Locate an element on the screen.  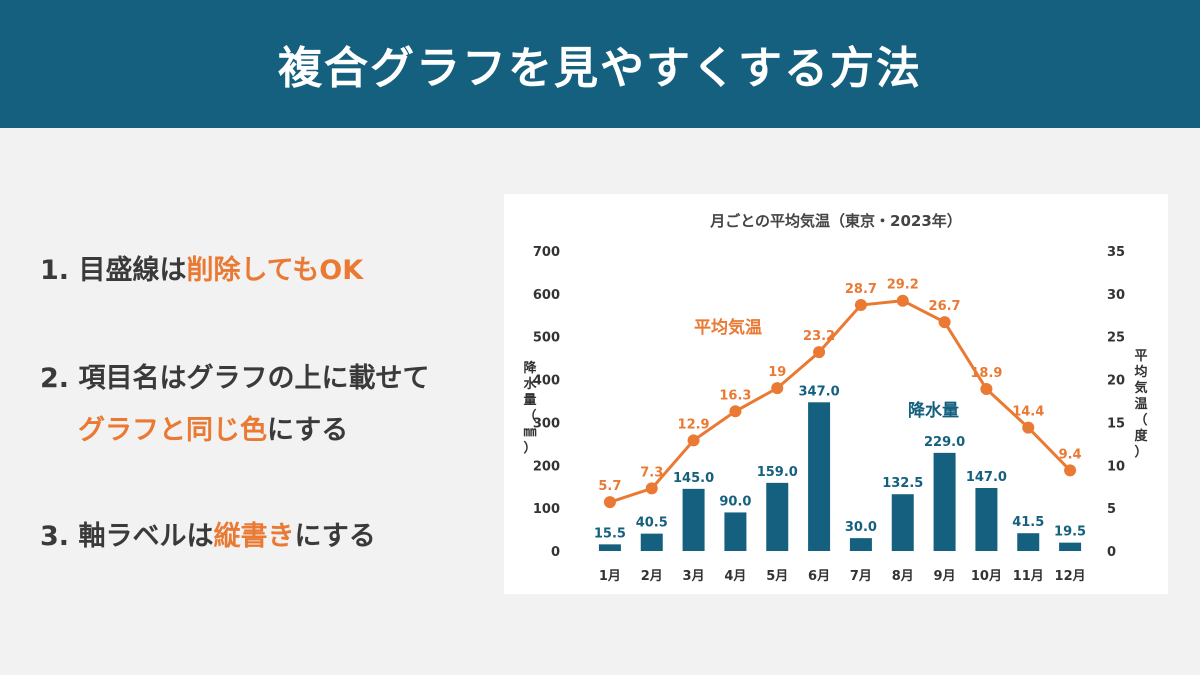
x-tick-label: 11月 is located at coordinates (1028, 576).